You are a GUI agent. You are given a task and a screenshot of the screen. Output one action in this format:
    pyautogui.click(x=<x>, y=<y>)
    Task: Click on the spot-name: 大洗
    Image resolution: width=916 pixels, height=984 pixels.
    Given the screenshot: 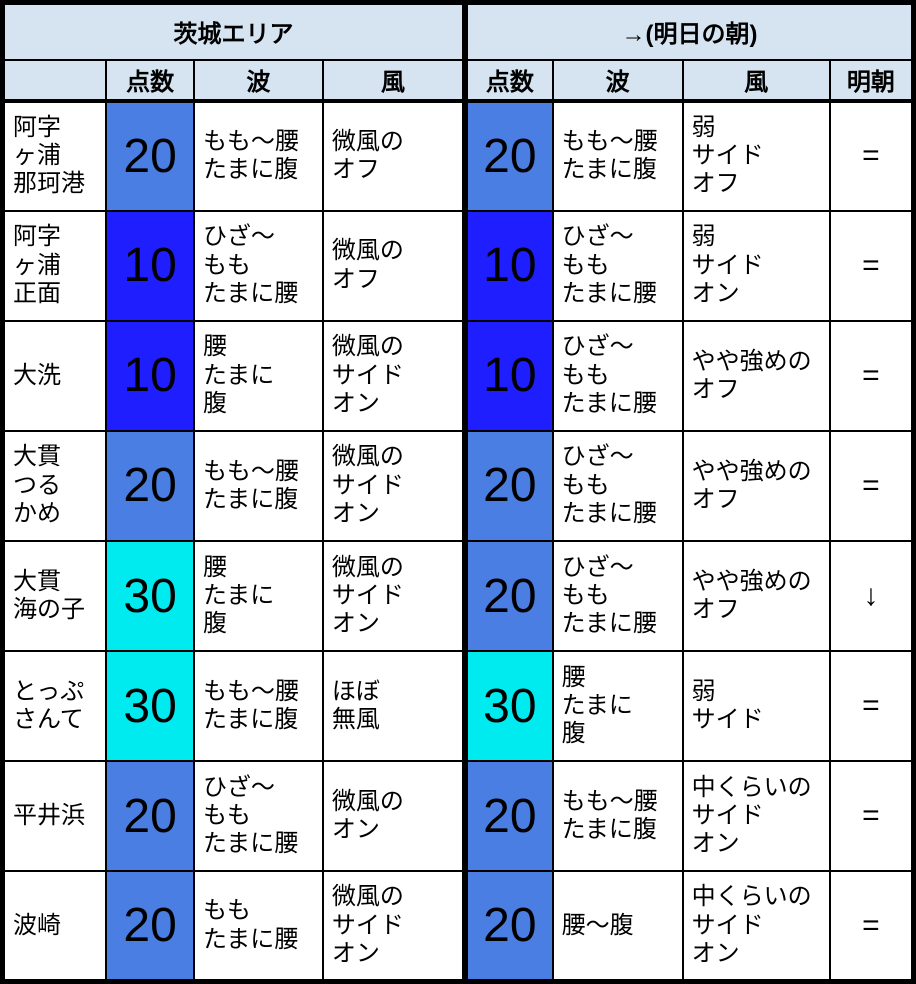 What is the action you would take?
    pyautogui.click(x=54, y=375)
    